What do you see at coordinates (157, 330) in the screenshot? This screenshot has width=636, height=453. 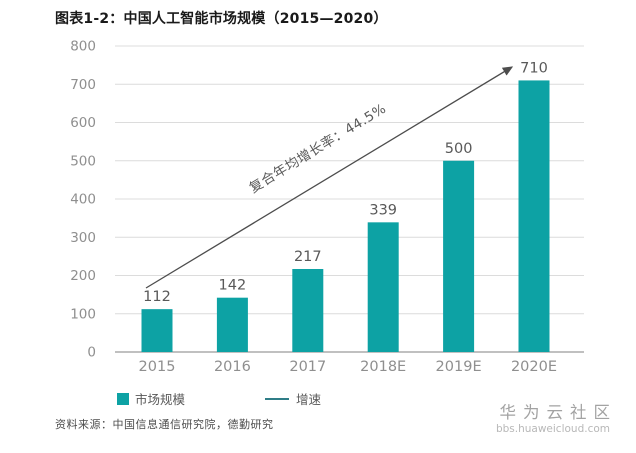 I see `bar-2015` at bounding box center [157, 330].